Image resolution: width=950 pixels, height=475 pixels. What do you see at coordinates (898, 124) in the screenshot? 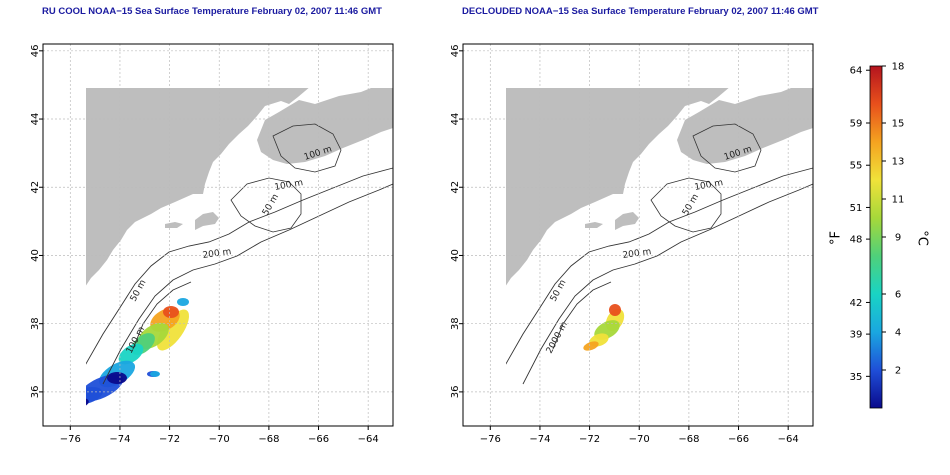
I see `celsius-tick-label: 15` at bounding box center [898, 124].